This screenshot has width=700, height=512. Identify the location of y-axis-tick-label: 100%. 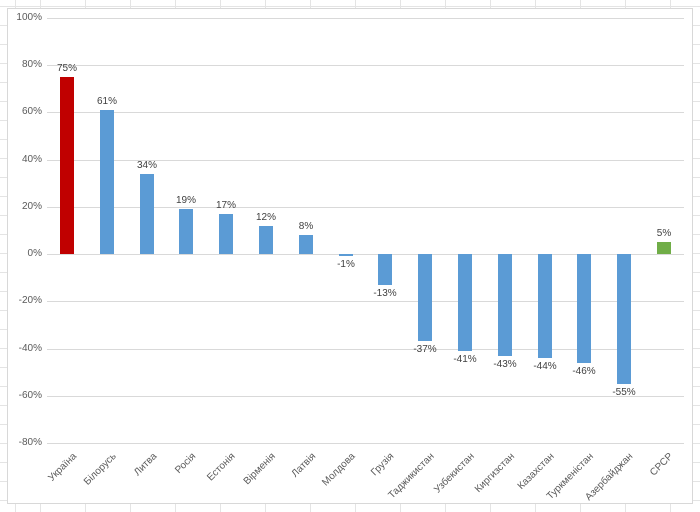
(29, 17).